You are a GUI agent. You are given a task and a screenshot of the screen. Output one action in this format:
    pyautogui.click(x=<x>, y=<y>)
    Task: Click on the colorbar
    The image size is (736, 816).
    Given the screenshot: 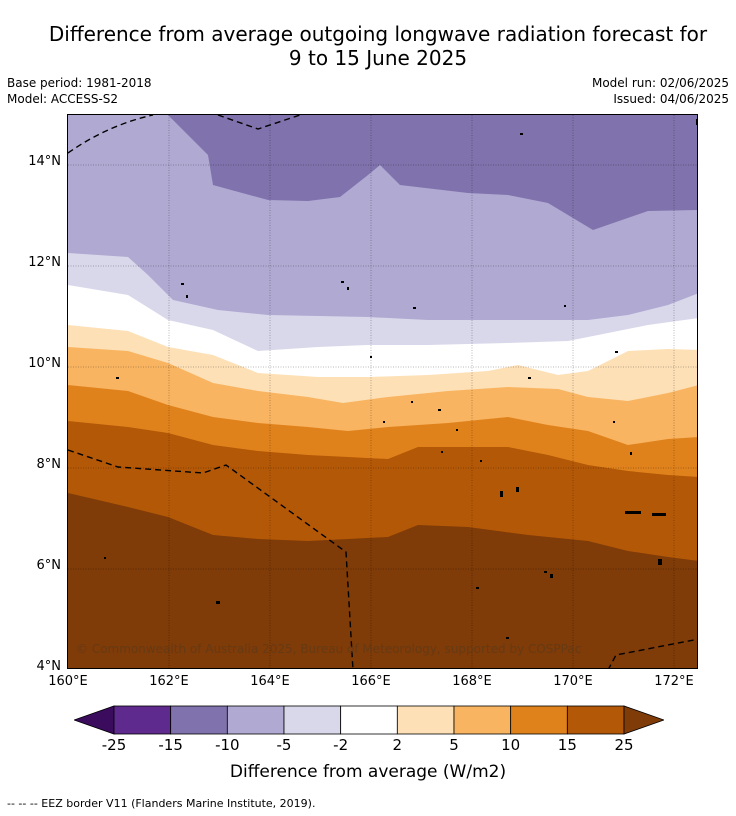 What is the action you would take?
    pyautogui.click(x=369, y=720)
    